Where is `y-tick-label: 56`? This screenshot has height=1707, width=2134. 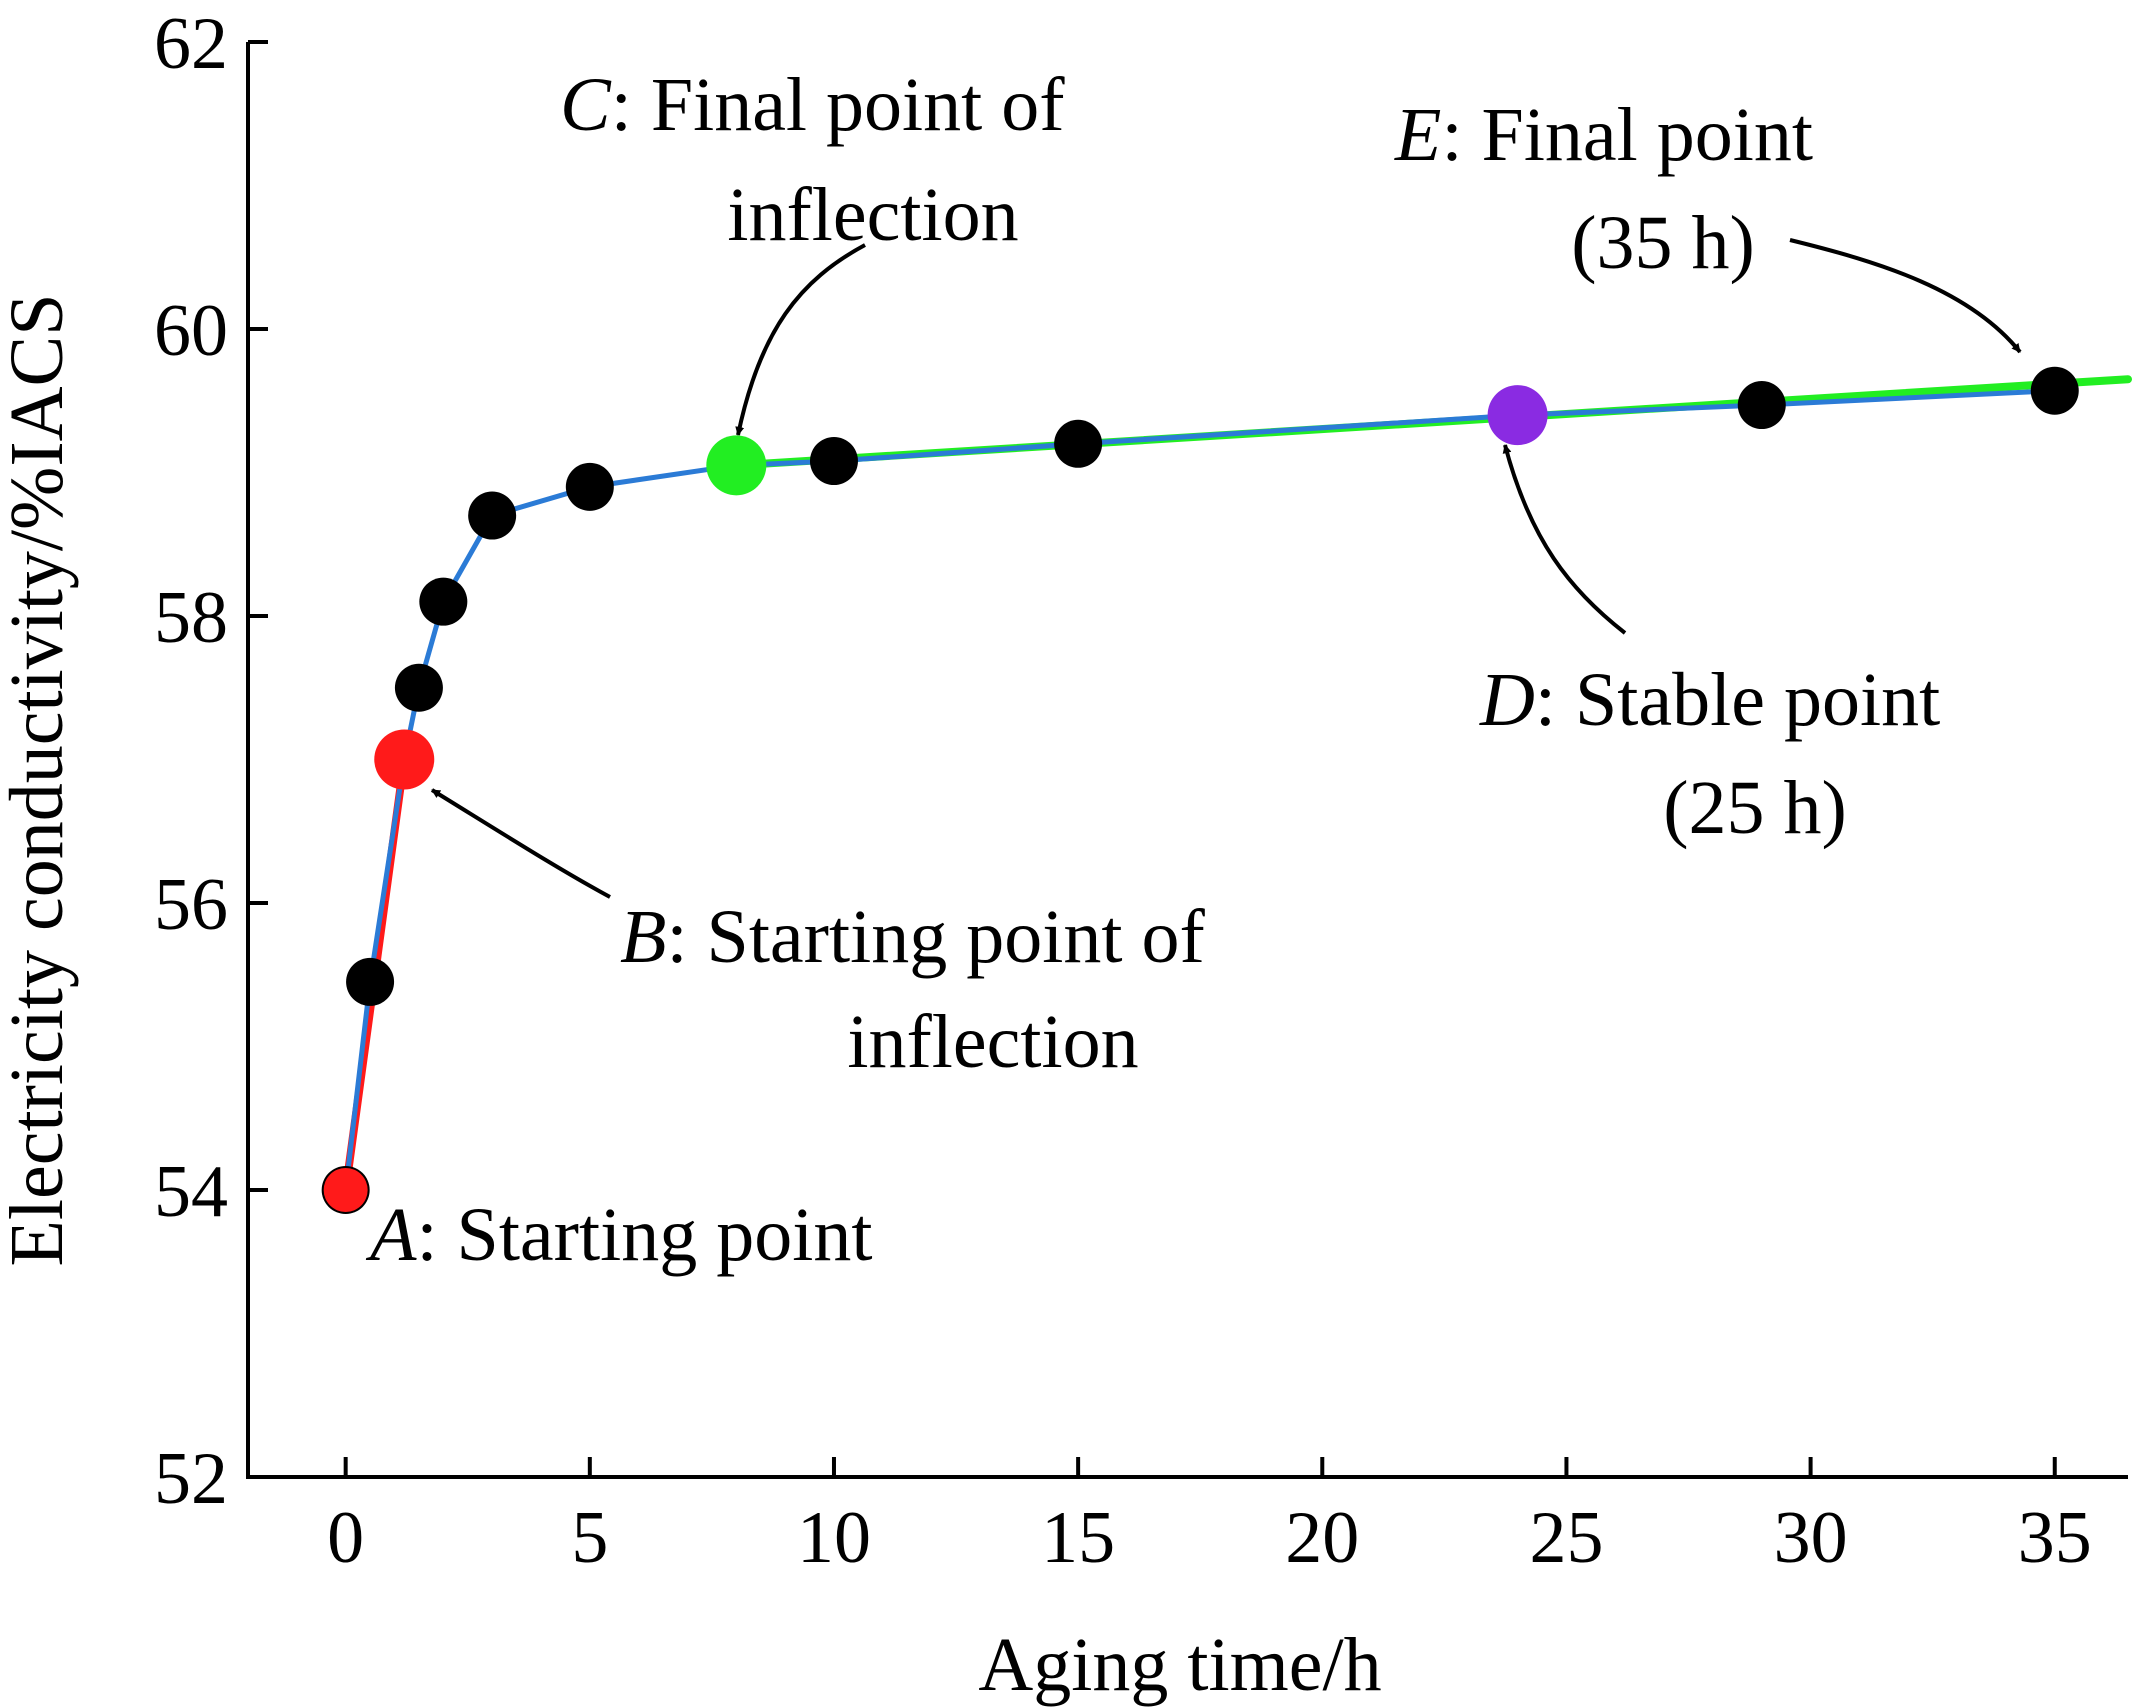
y-tick-label: 56 is located at coordinates (191, 905).